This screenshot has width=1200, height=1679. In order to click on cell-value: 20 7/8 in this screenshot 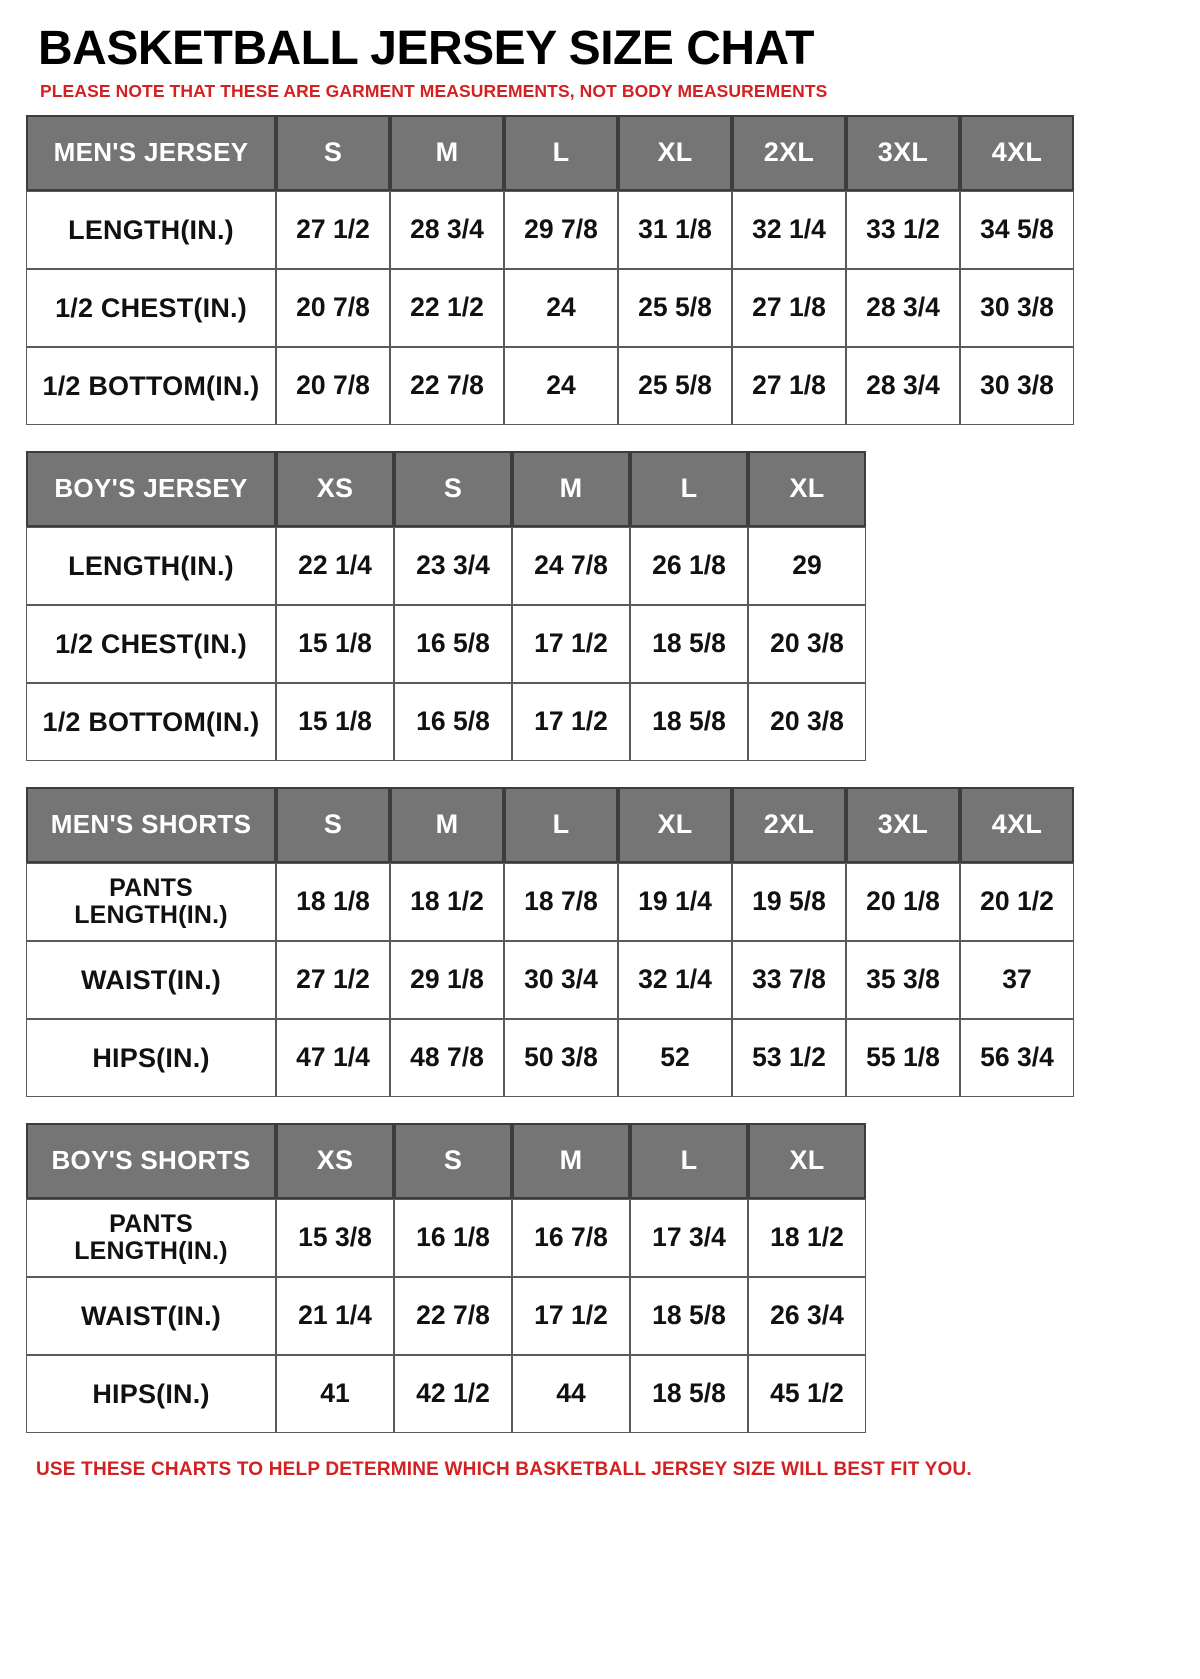, I will do `click(333, 307)`.